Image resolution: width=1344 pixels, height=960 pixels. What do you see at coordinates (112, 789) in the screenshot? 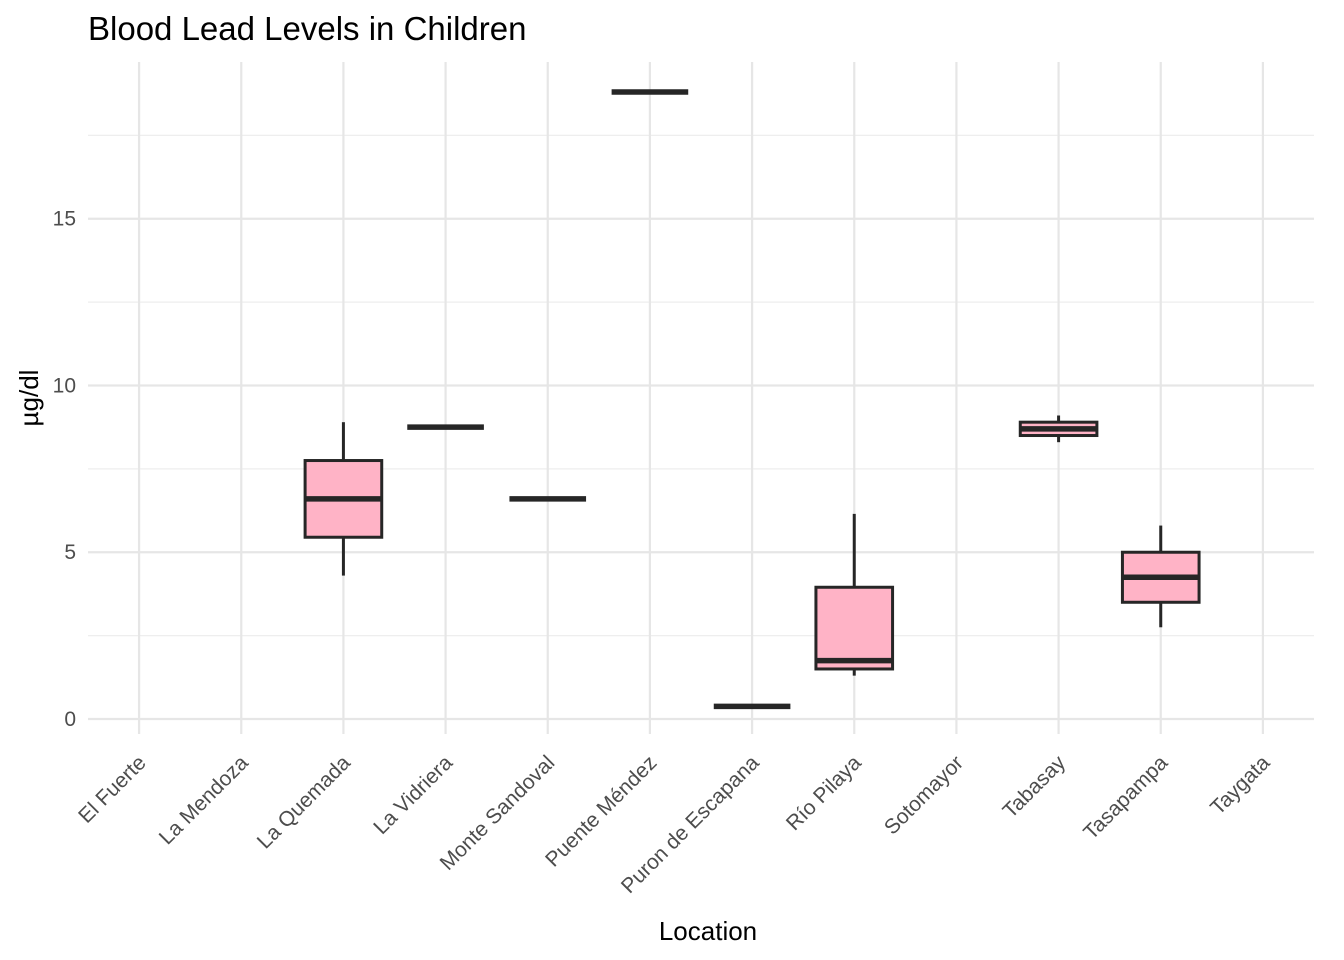
I see `x-tick-label: El Fuerte` at bounding box center [112, 789].